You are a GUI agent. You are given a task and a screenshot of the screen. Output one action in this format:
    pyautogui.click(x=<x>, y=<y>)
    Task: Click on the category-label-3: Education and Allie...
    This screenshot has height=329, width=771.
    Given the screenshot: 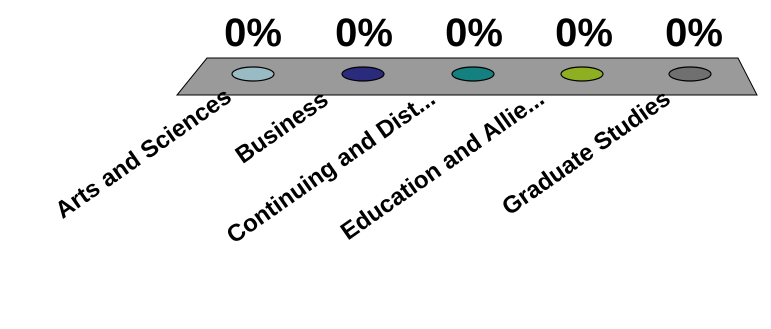 What is the action you would take?
    pyautogui.click(x=443, y=165)
    